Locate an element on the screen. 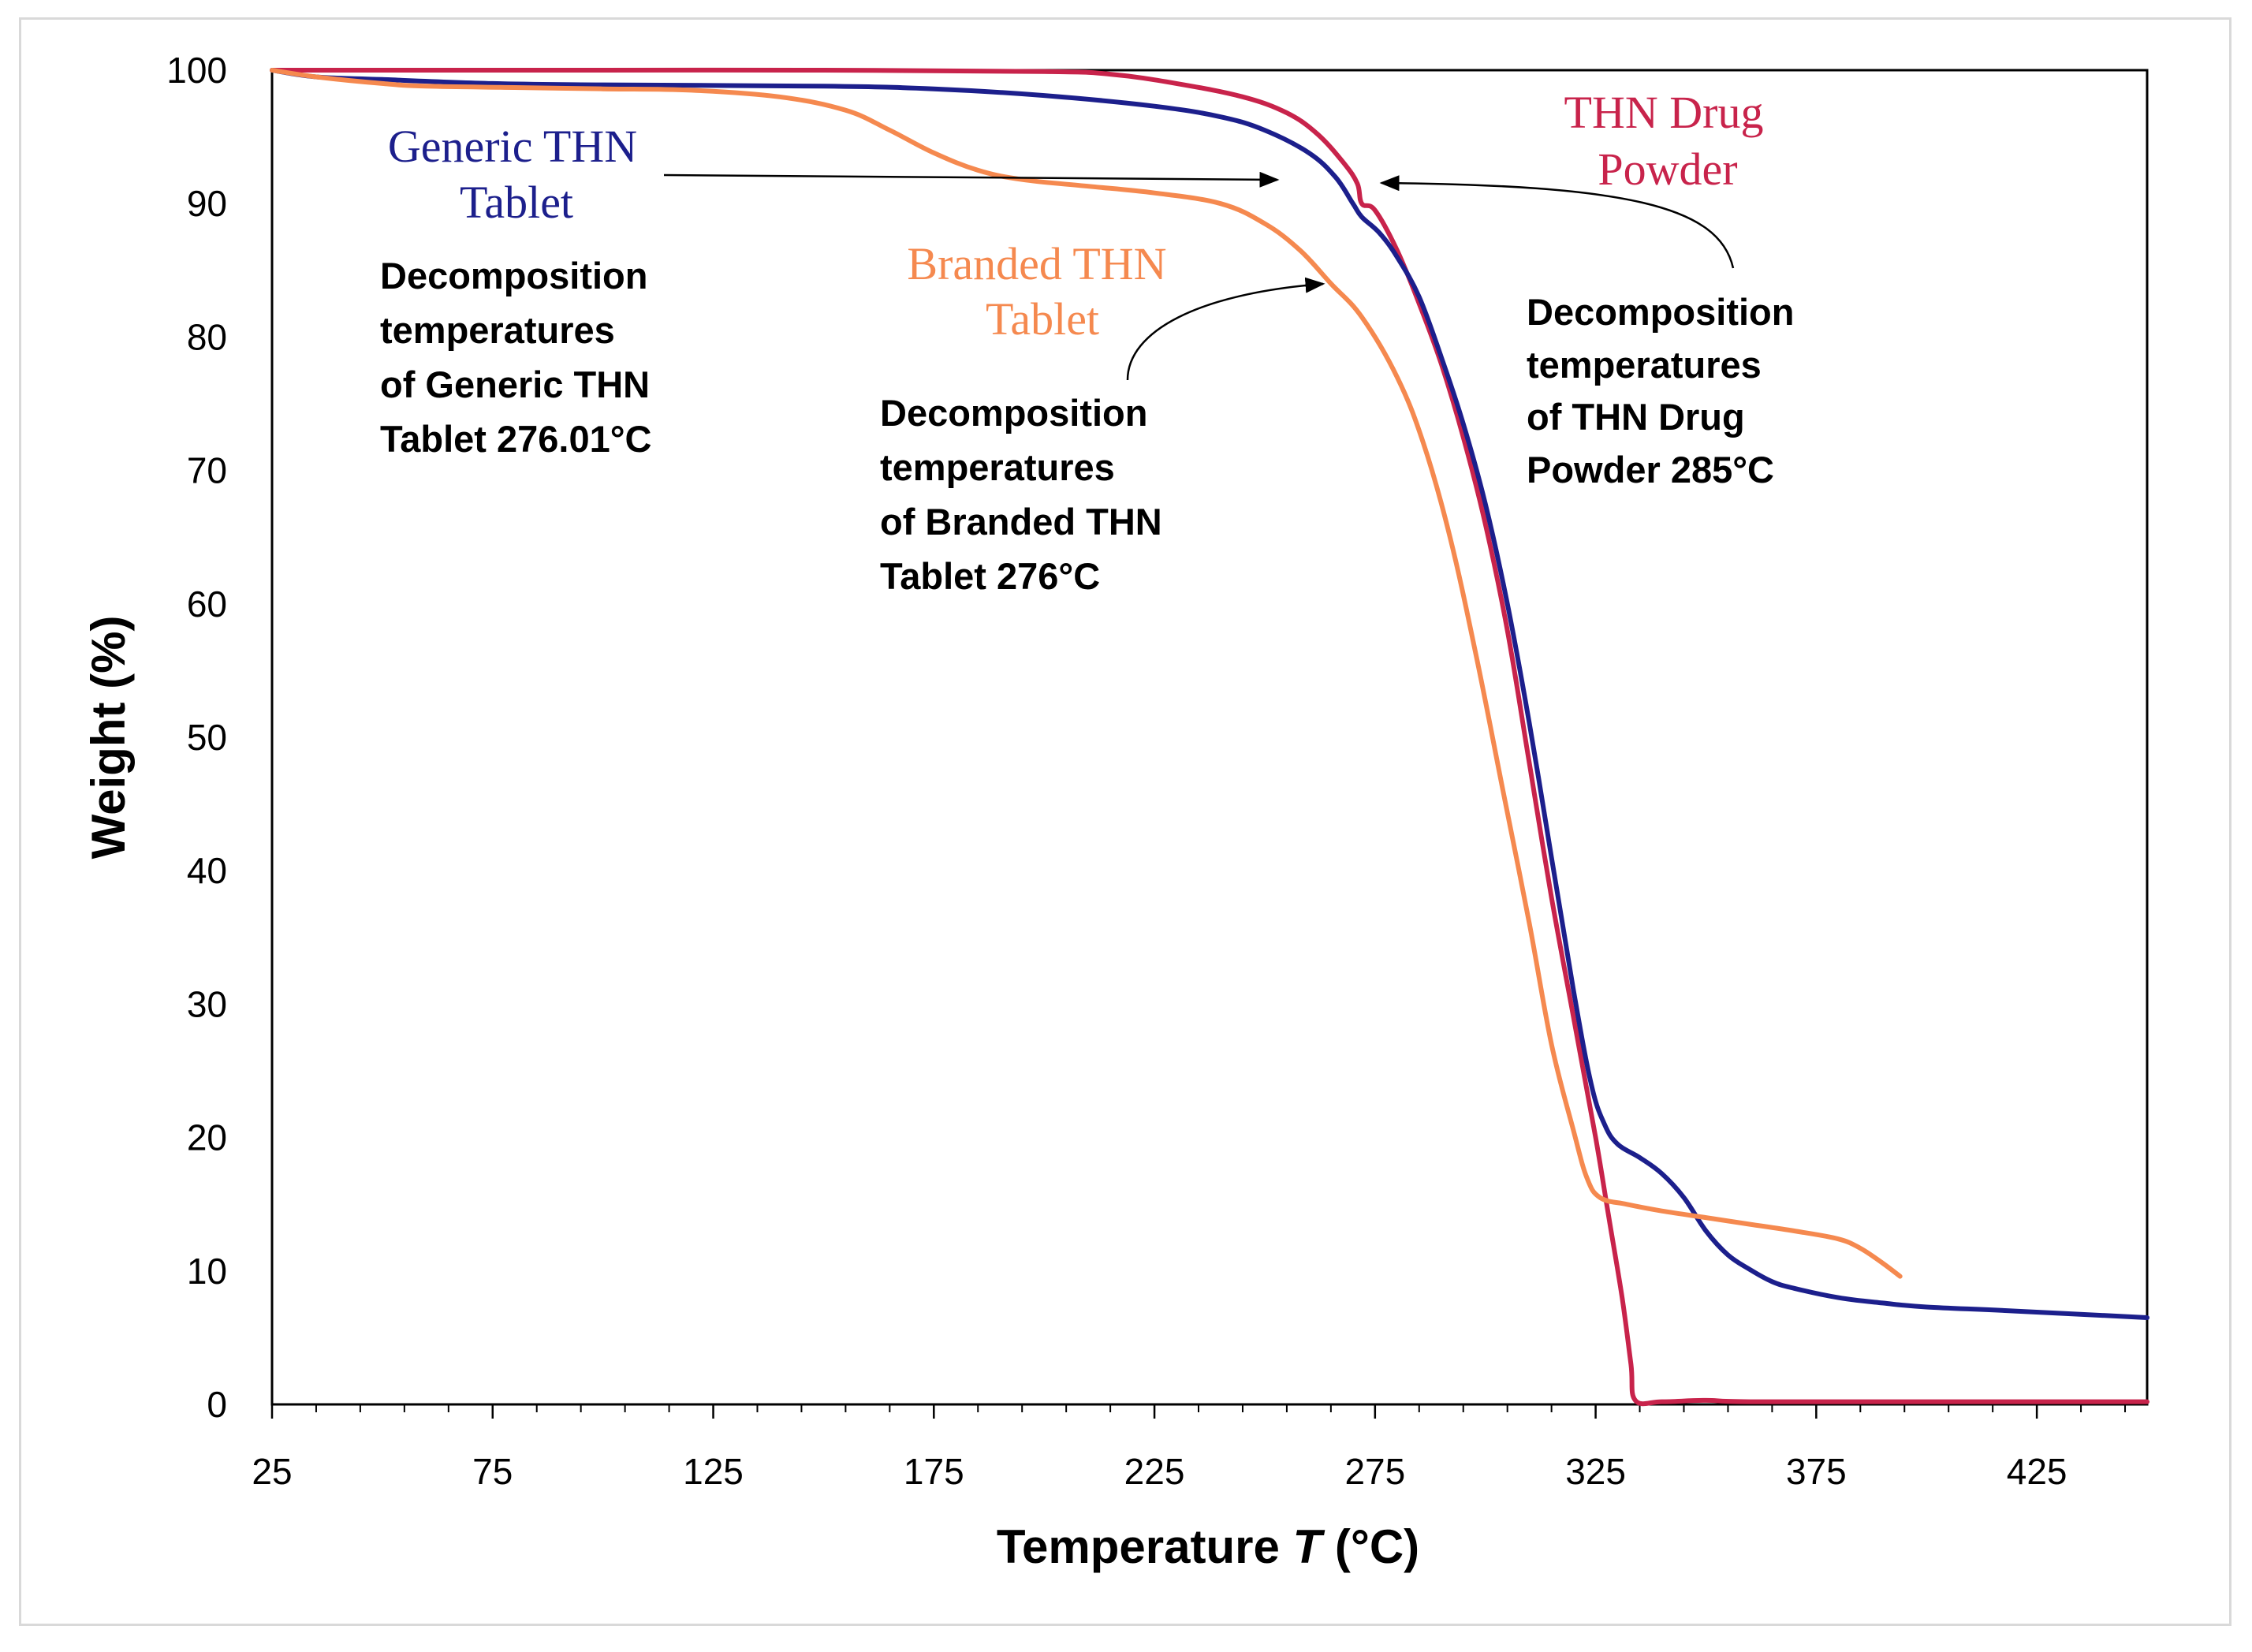  x-tick-label: 375 is located at coordinates (1816, 1471).